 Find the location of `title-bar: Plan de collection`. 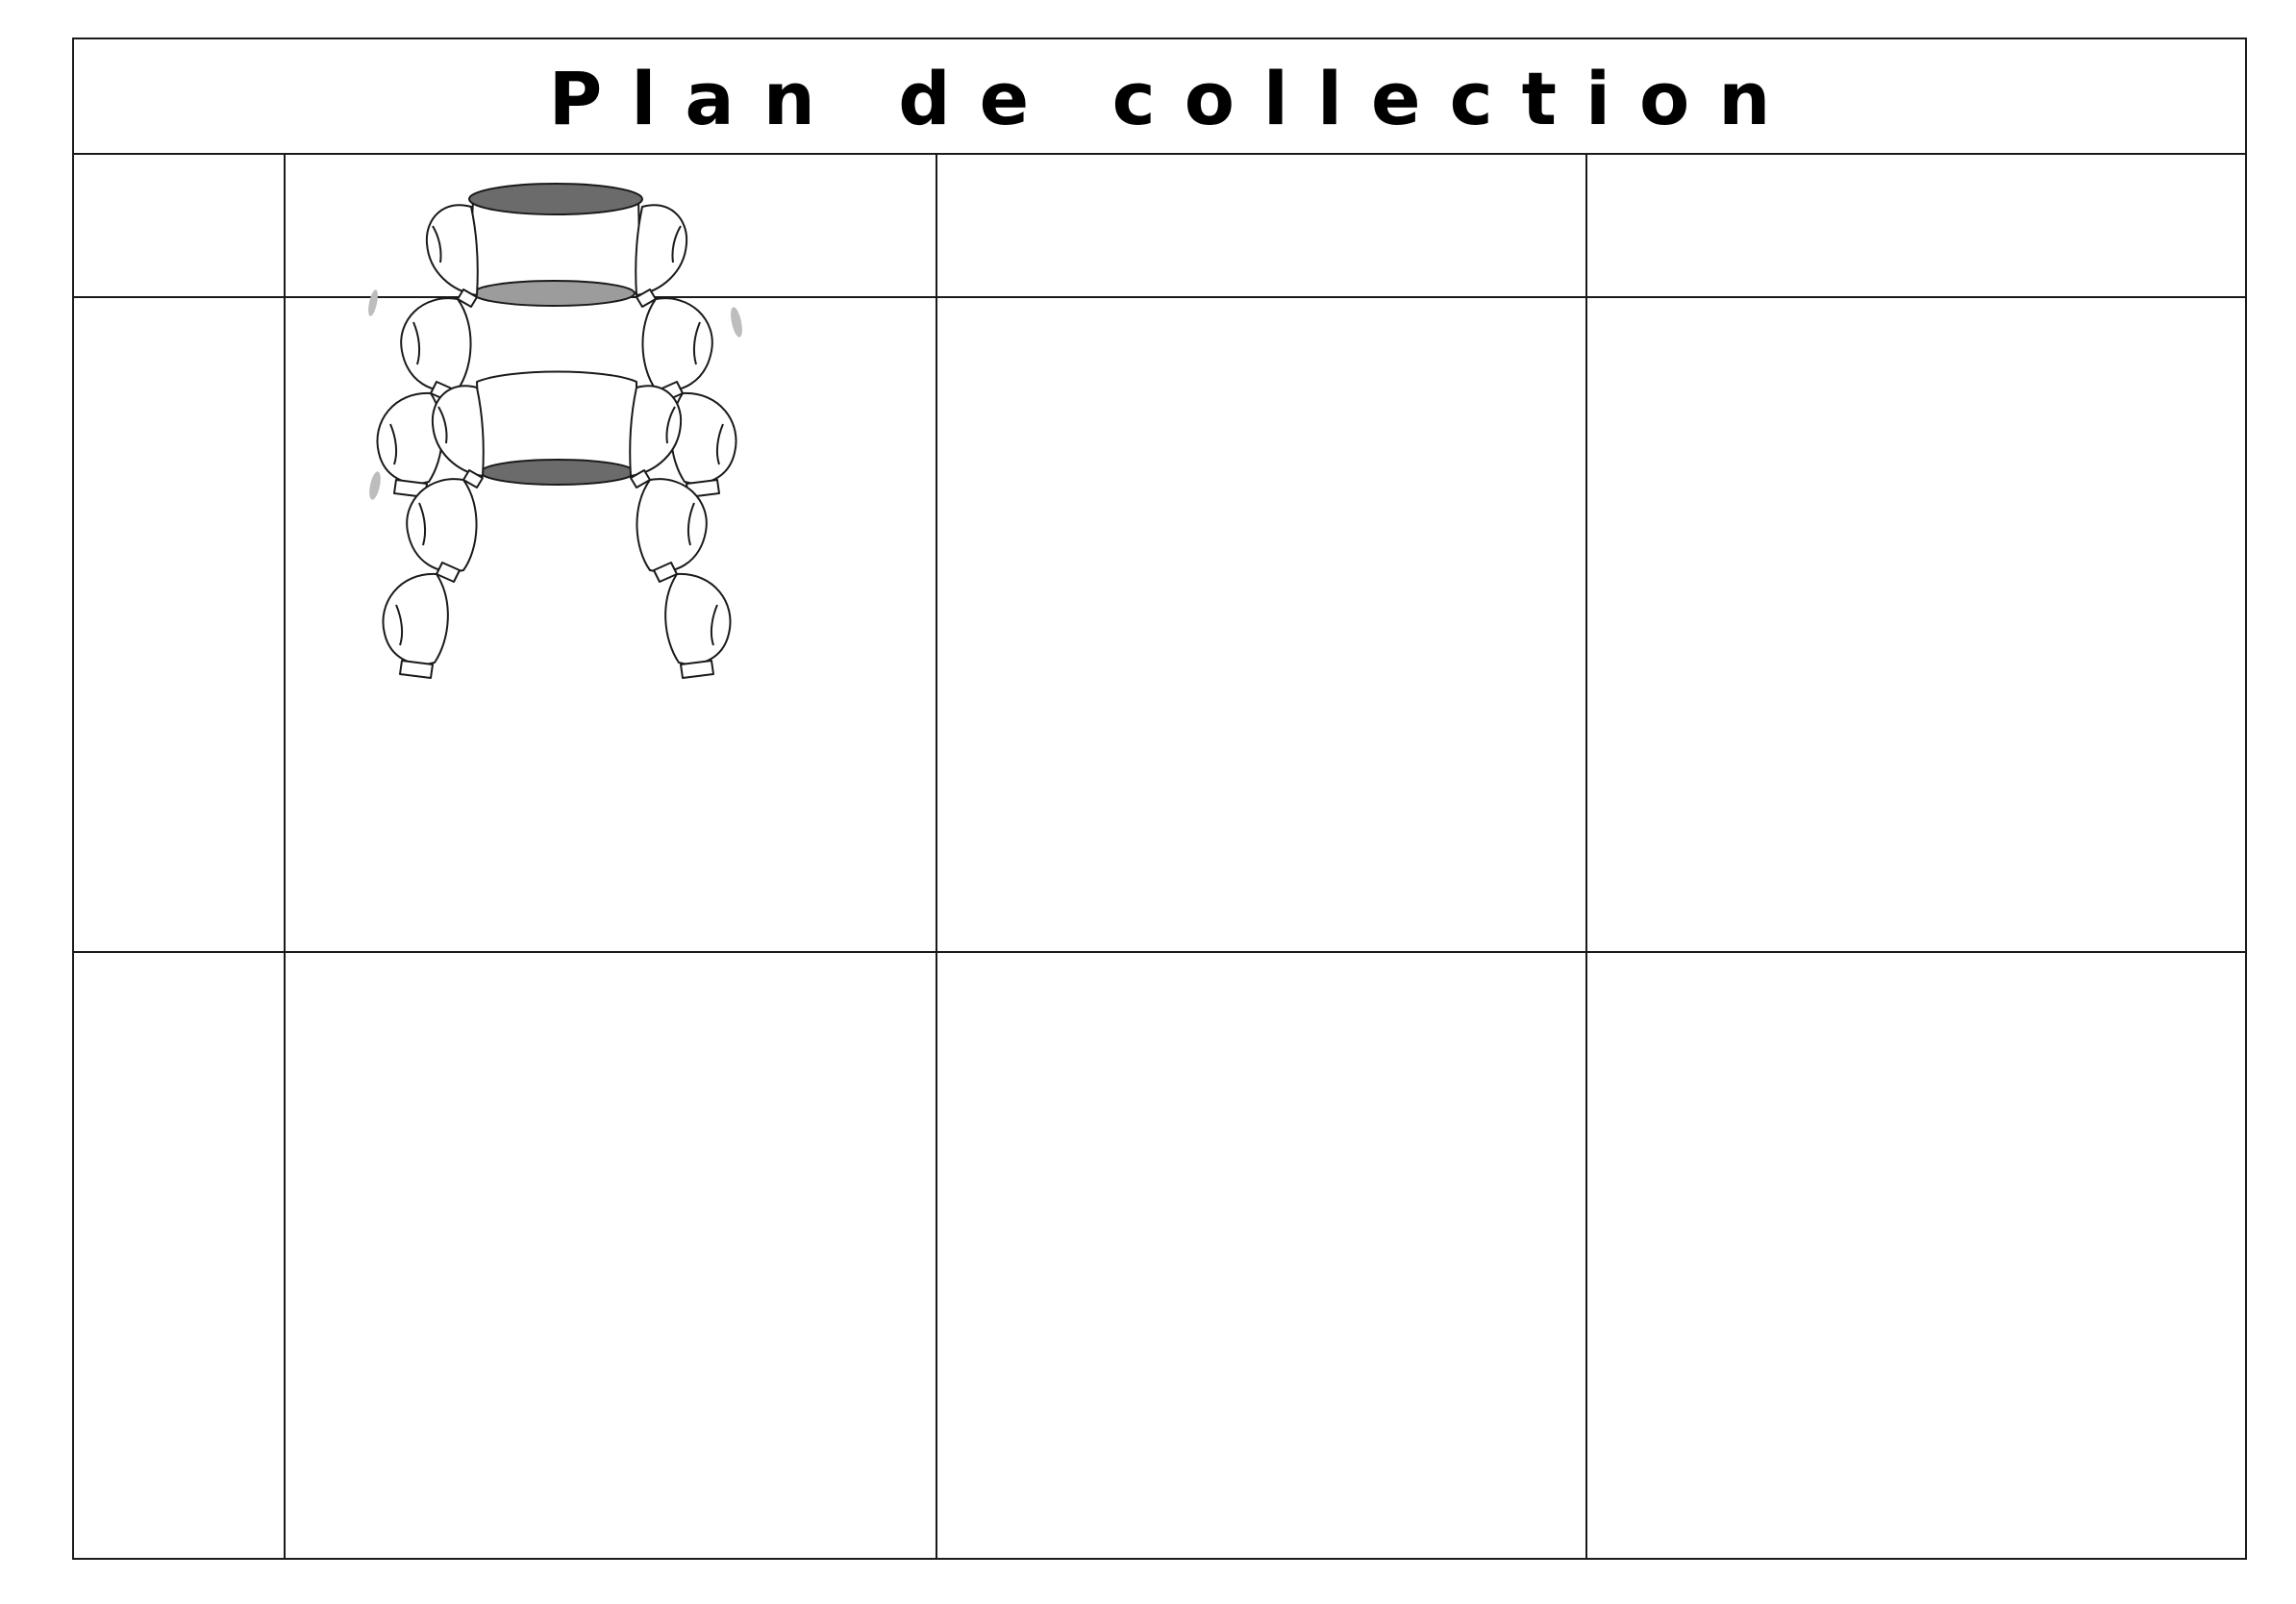

title-bar: Plan de collection is located at coordinates (1159, 97).